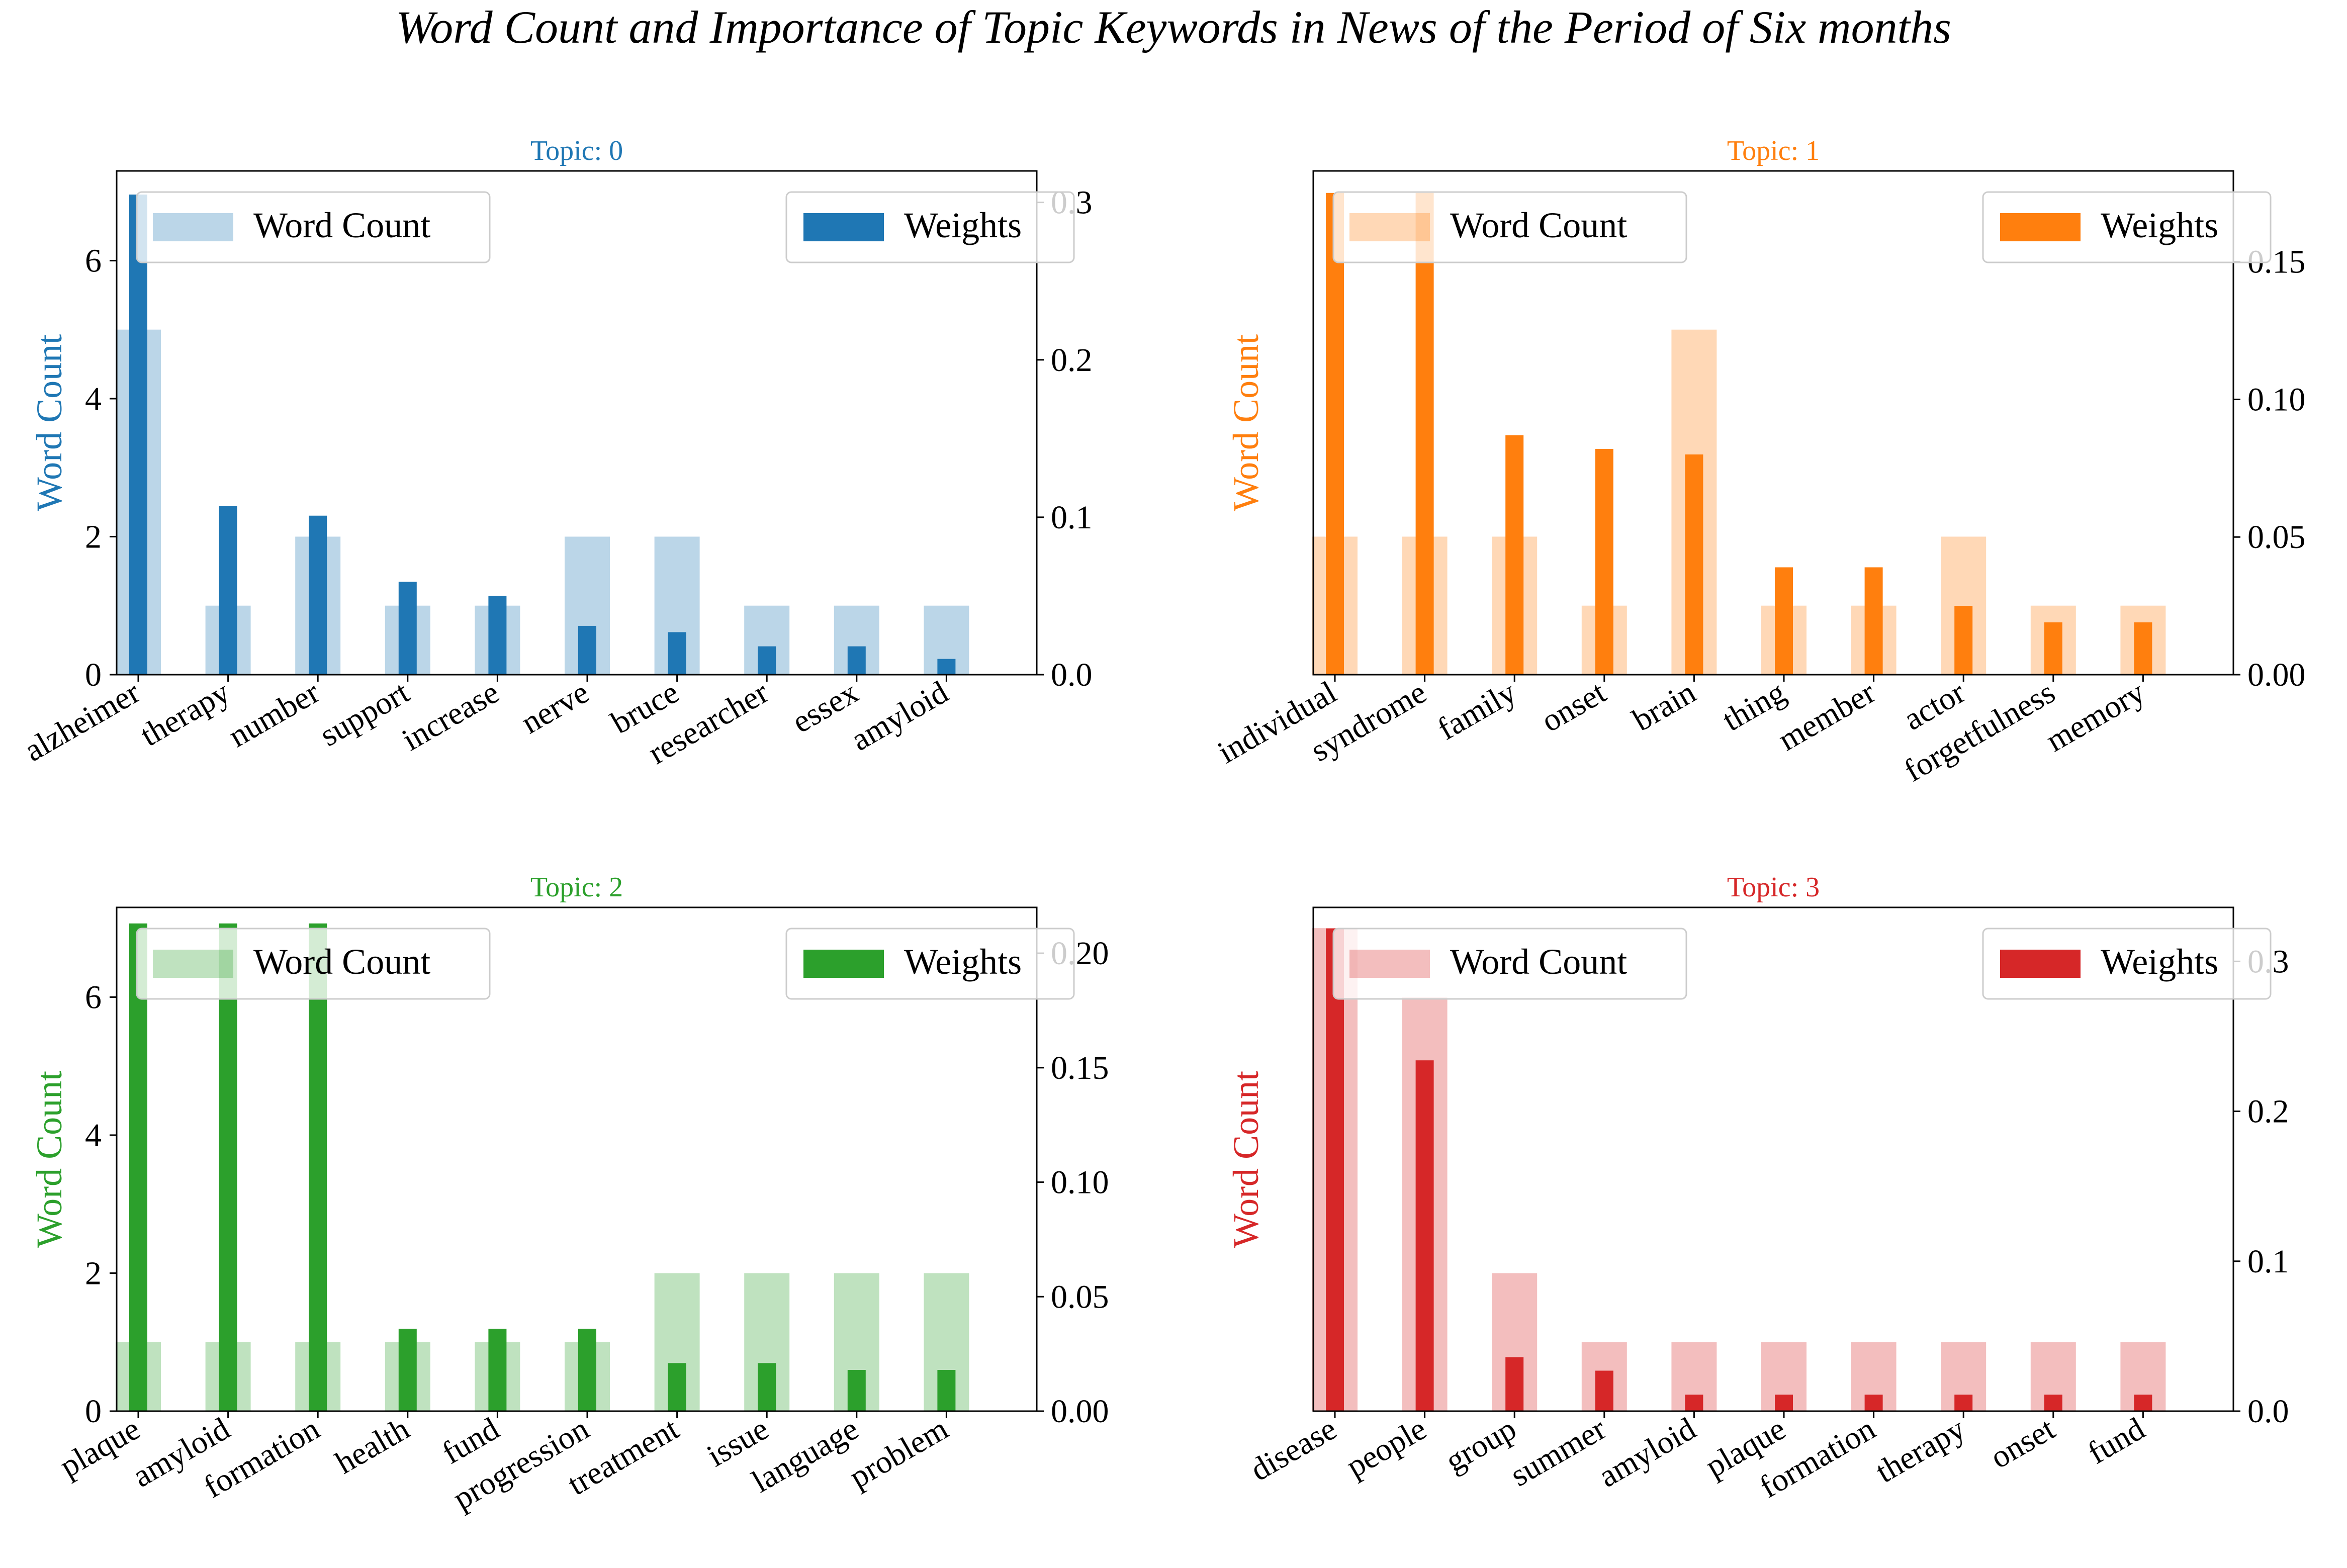 Image resolution: width=2347 pixels, height=1568 pixels. Describe the element at coordinates (576, 887) in the screenshot. I see `subplot-title: Topic: 2` at that location.